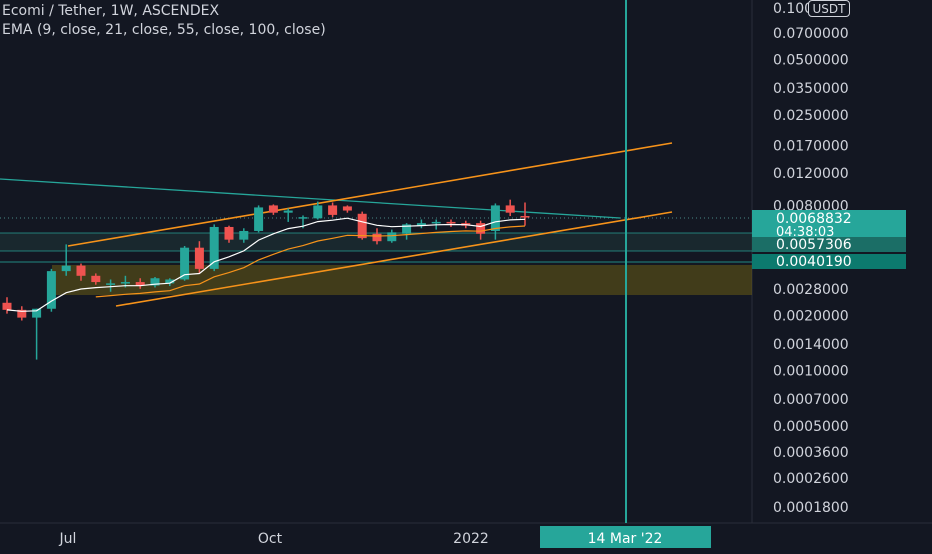  Describe the element at coordinates (811, 453) in the screenshot. I see `price-tick-label: 0.0003600` at that location.